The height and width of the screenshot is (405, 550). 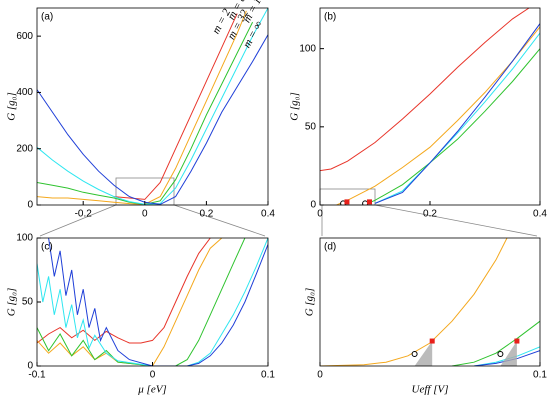 I want to click on x-axis-label: μ [eV], so click(x=151, y=390).